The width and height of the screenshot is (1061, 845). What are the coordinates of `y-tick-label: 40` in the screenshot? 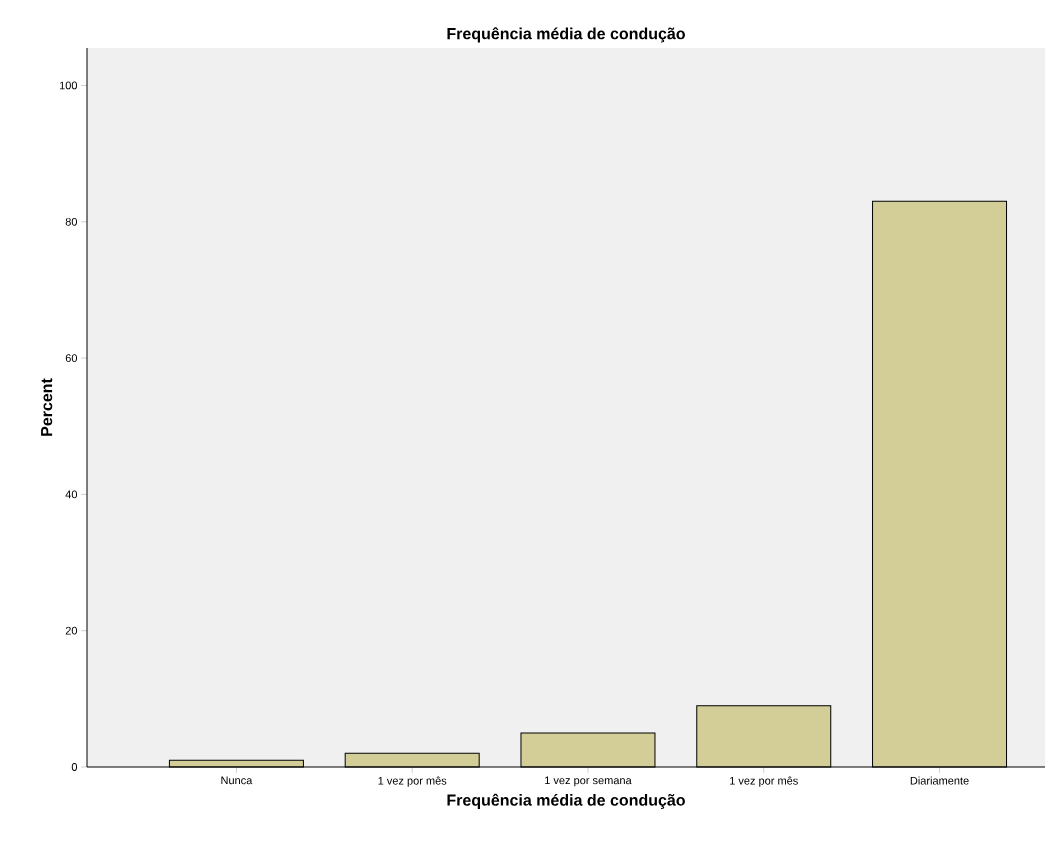 It's located at (71, 494).